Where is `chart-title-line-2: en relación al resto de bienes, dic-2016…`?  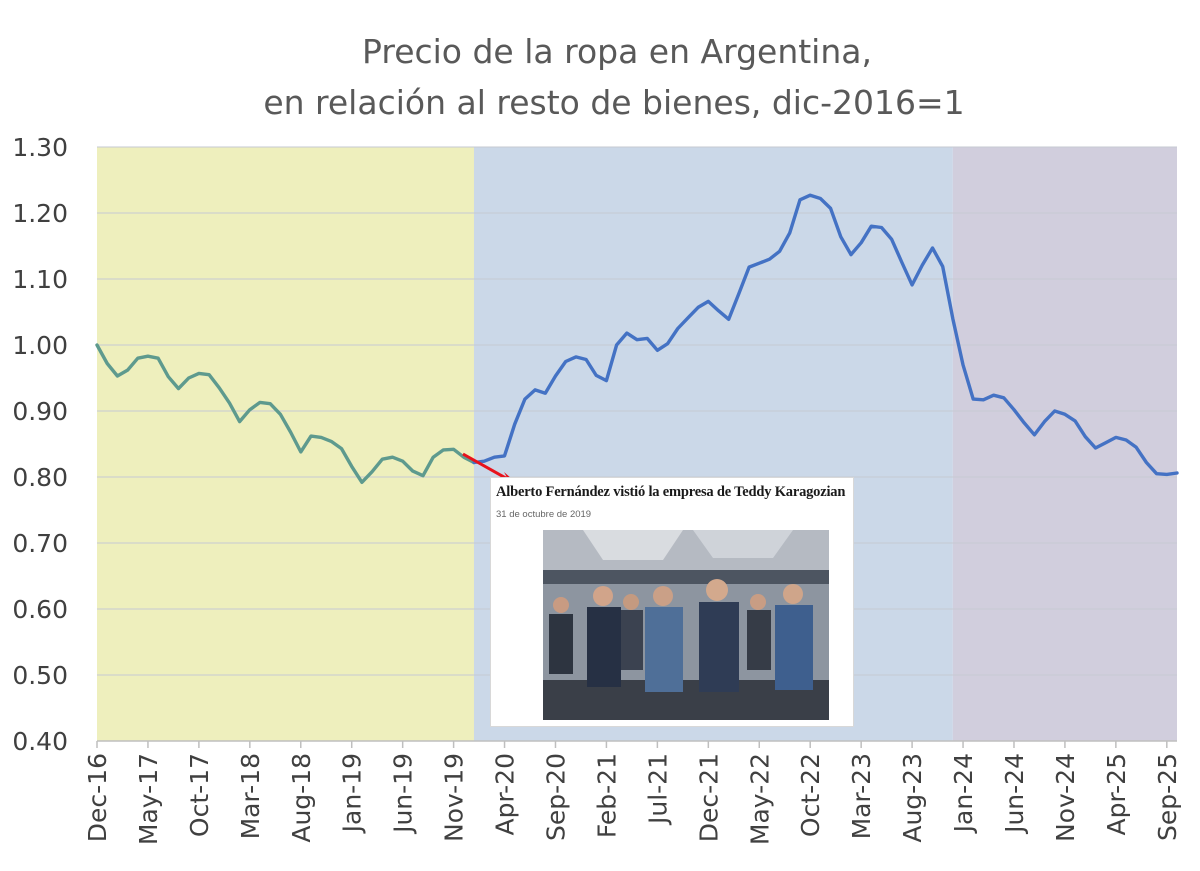
chart-title-line-2: en relación al resto de bienes, dic-2016… is located at coordinates (613, 102).